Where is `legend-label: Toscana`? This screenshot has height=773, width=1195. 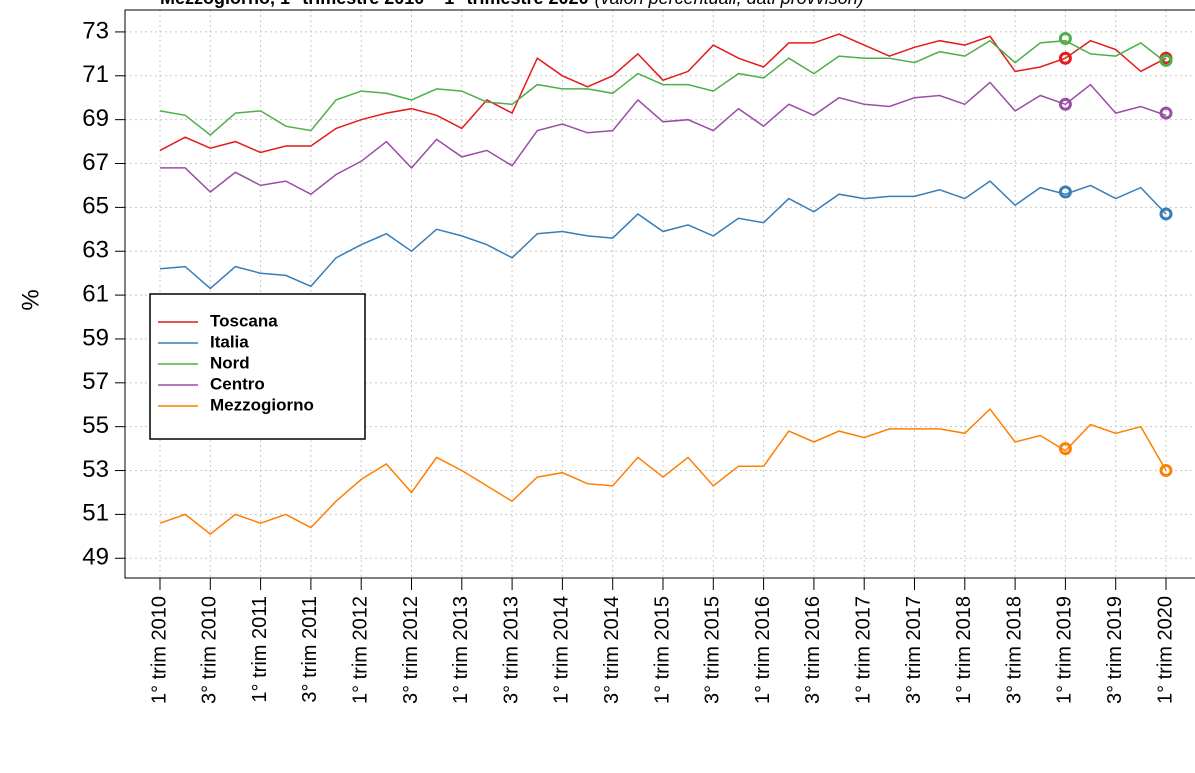
legend-label: Toscana is located at coordinates (244, 320).